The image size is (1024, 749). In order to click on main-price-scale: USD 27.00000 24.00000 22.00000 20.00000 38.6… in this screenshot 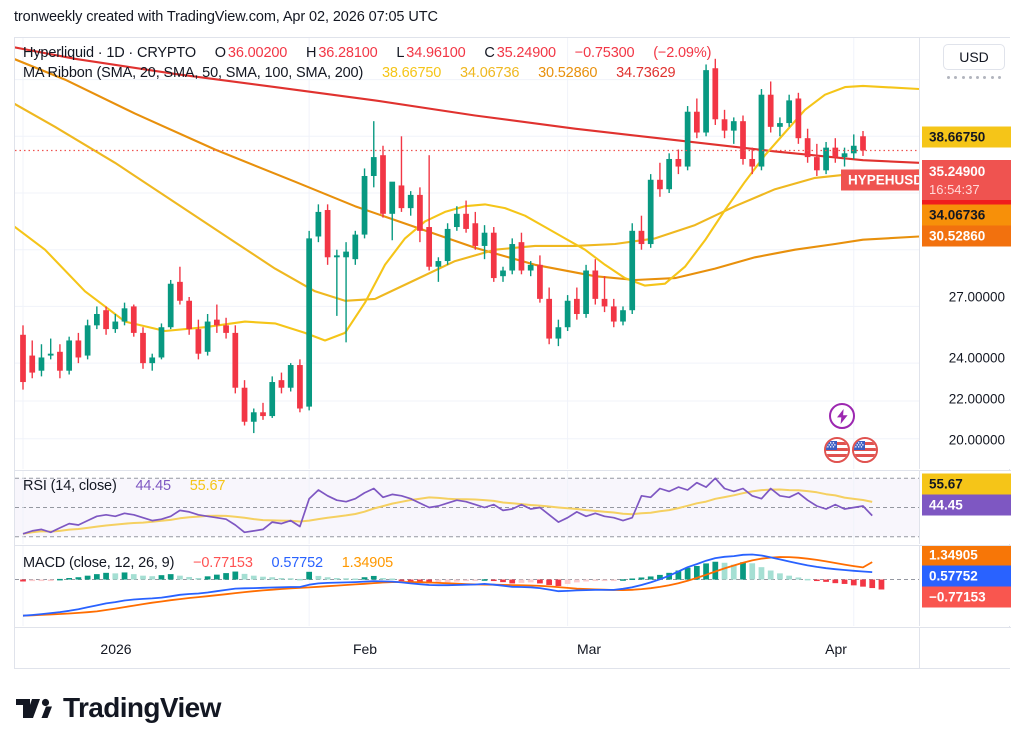, I will do `click(965, 253)`.